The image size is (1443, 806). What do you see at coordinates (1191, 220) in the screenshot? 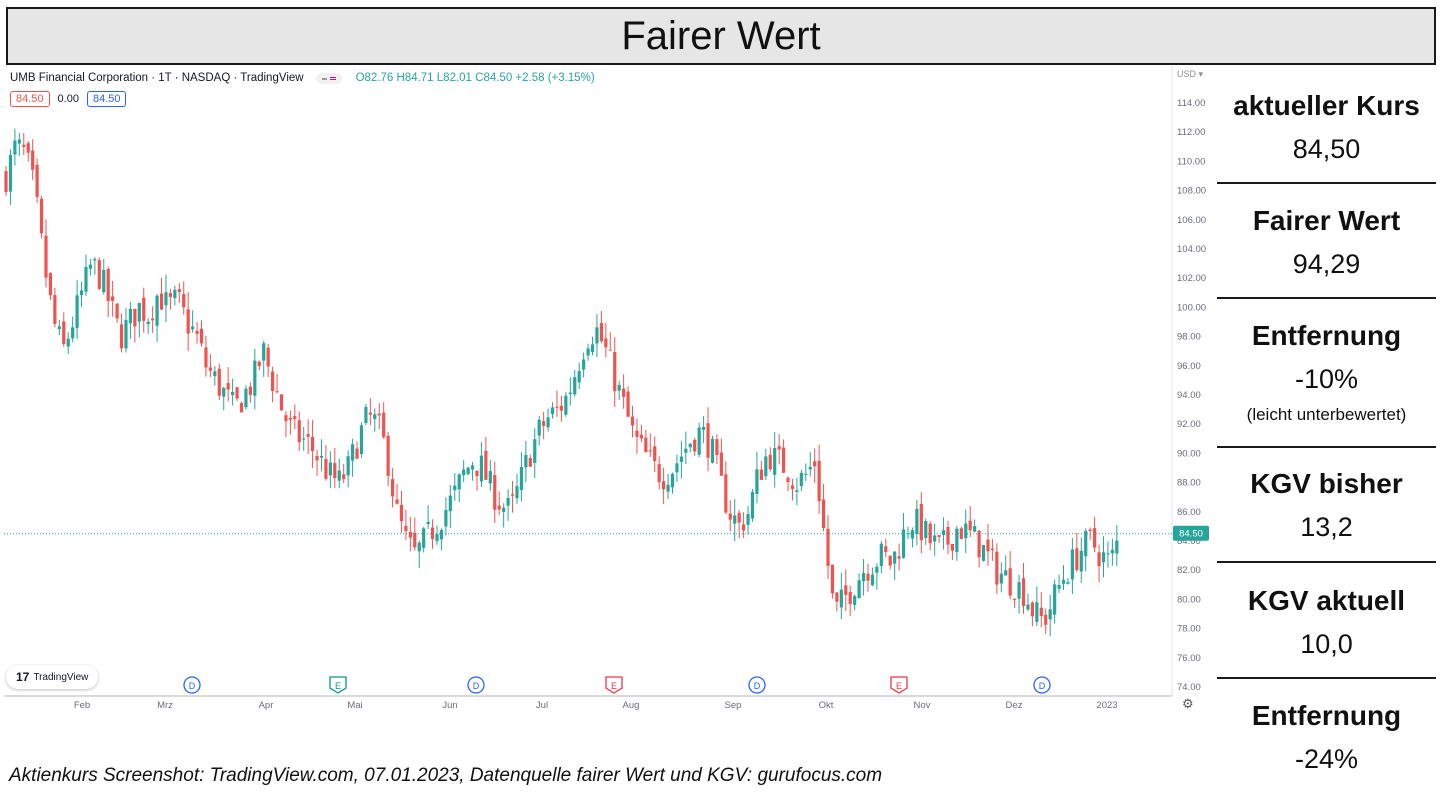
I see `y-tick-label: 106.00` at bounding box center [1191, 220].